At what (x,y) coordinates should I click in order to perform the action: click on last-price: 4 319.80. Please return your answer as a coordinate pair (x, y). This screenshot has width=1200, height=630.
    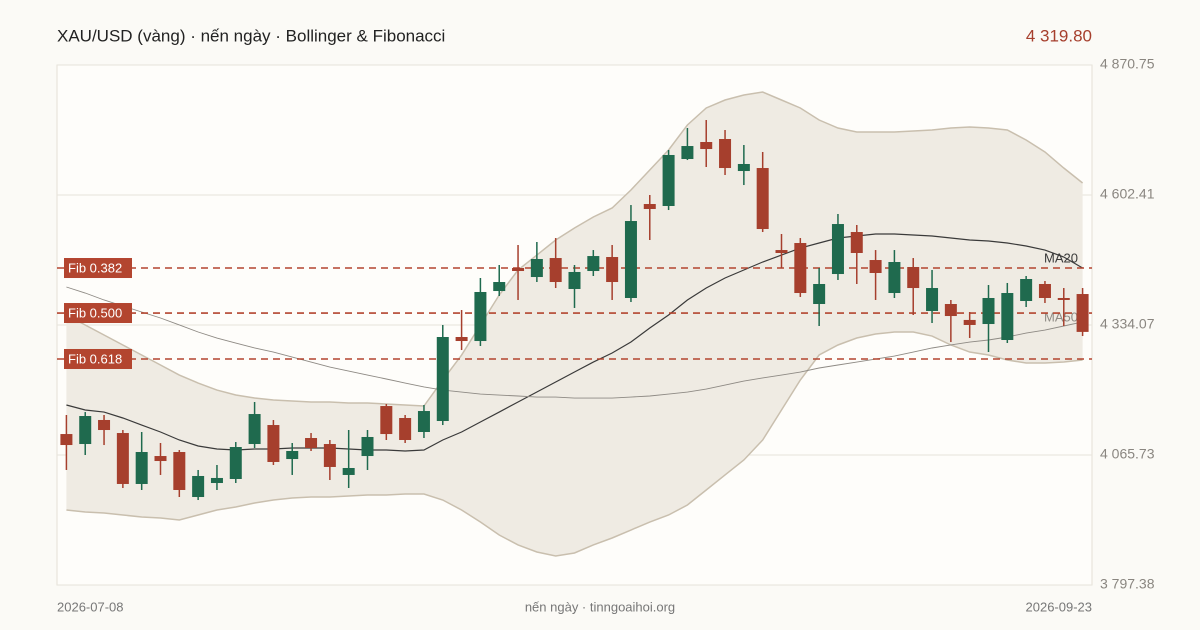
    Looking at the image, I should click on (1059, 35).